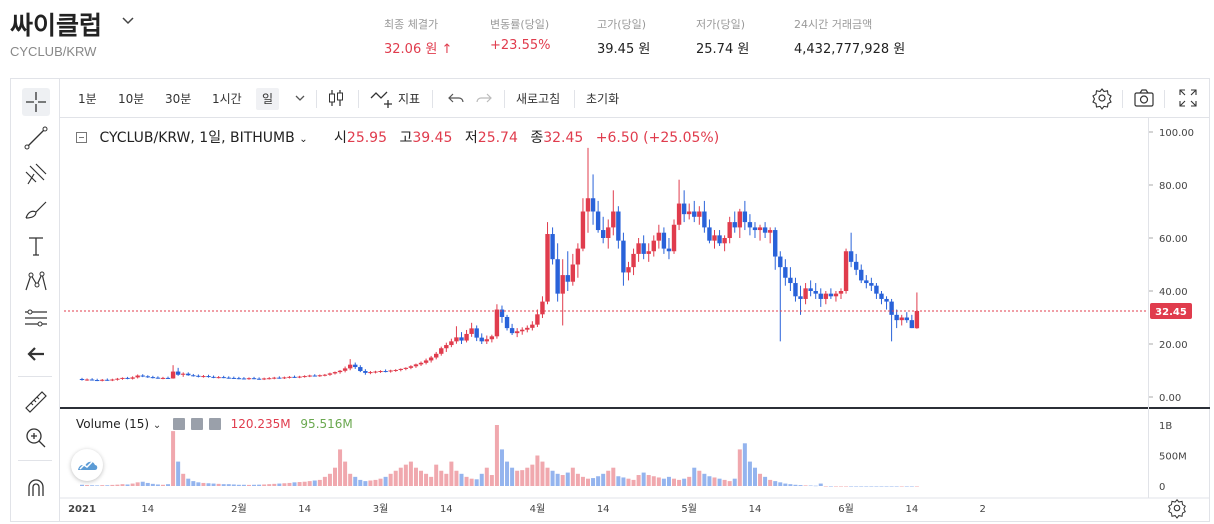 Image resolution: width=1214 pixels, height=524 pixels. I want to click on tradingview-logo-icon, so click(87, 465).